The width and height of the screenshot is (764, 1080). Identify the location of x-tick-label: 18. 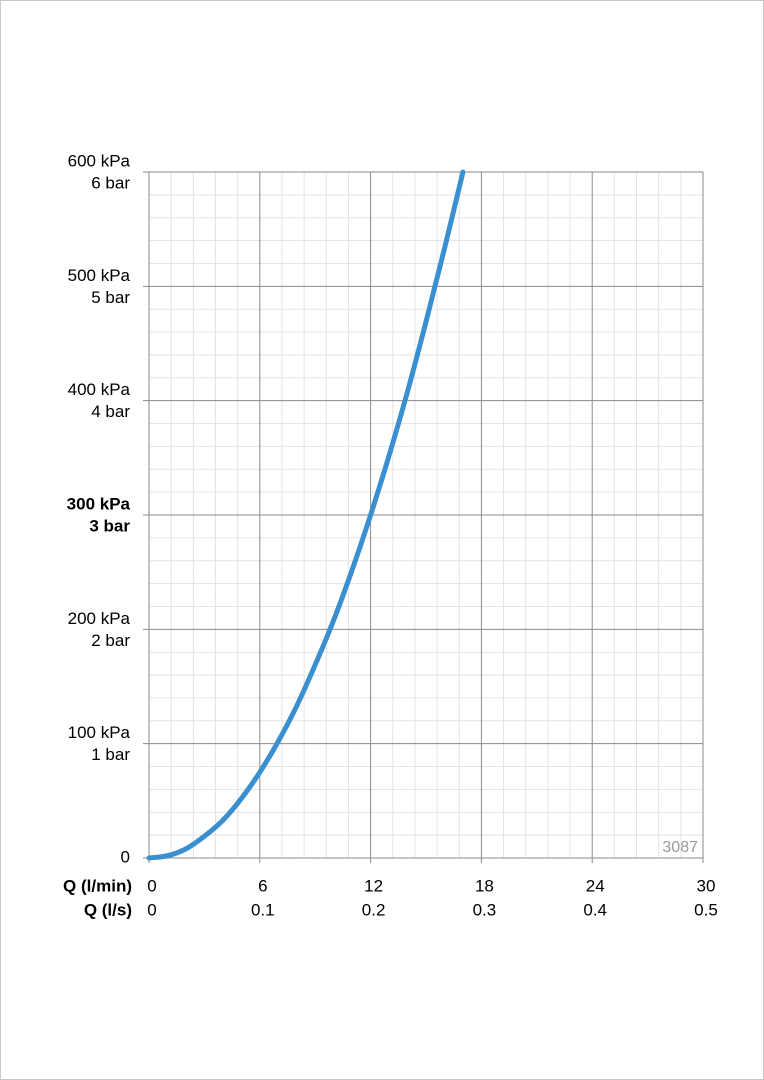
(484, 885).